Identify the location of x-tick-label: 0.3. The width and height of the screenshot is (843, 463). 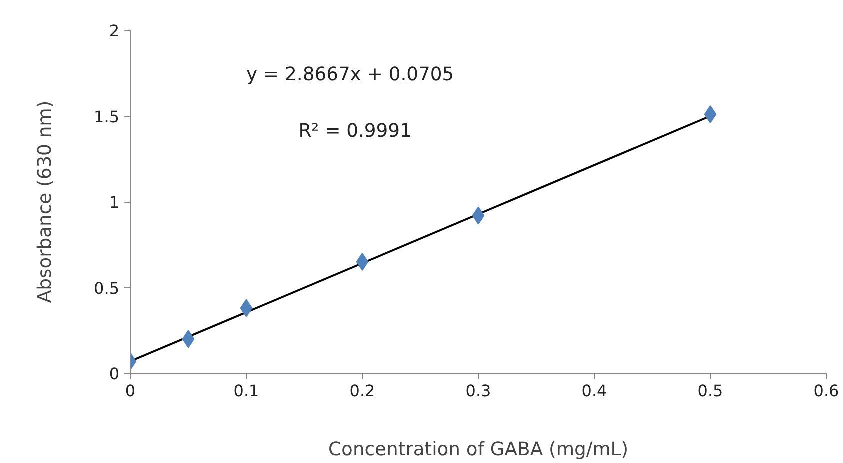
(479, 391).